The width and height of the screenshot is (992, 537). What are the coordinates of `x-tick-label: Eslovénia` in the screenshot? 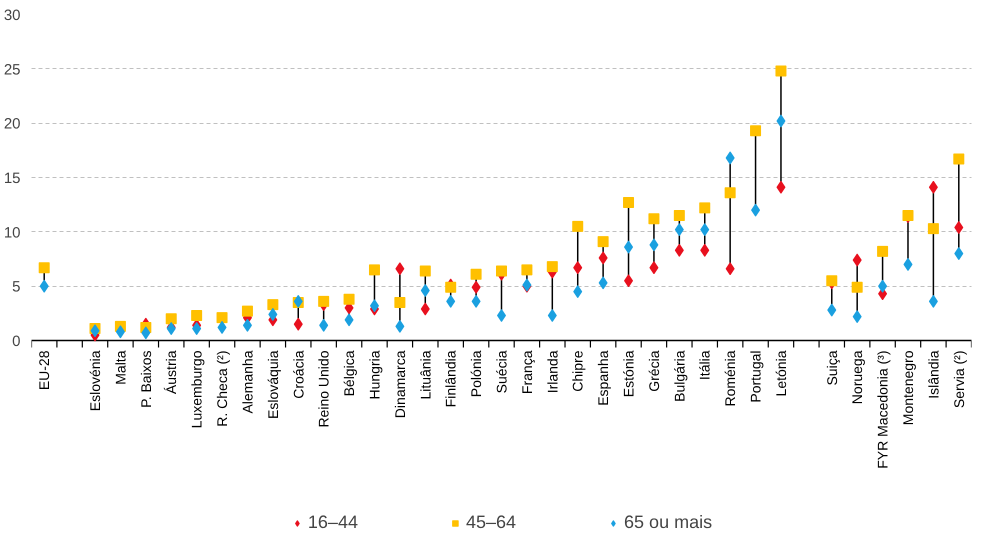 It's located at (95, 381).